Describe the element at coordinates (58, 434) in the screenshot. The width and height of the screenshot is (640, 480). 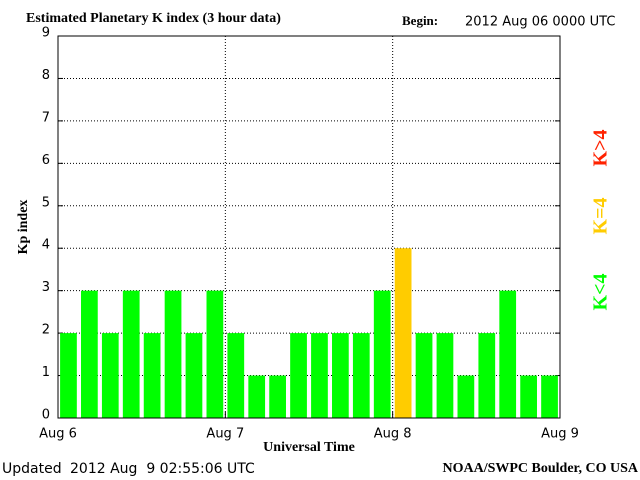
I see `x-tick-label: Aug 6` at that location.